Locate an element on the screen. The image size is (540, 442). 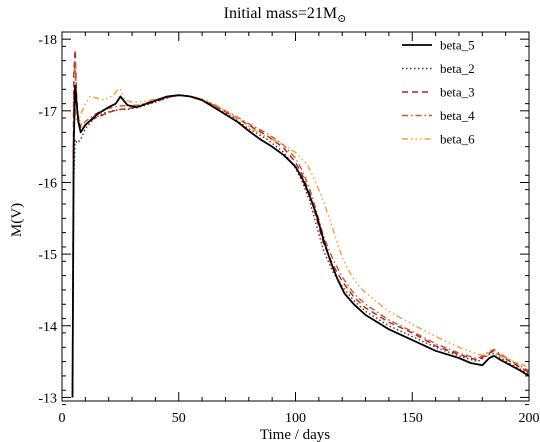
x-tick-label: 50 is located at coordinates (179, 418).